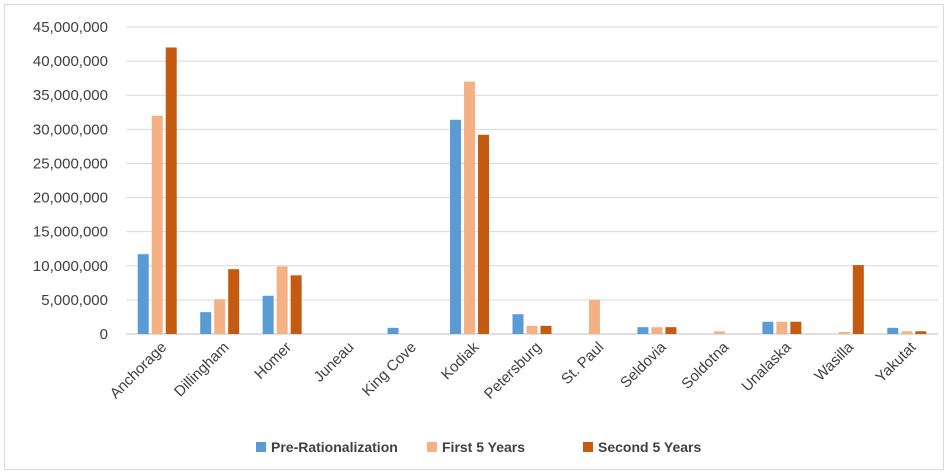 The image size is (949, 476). What do you see at coordinates (393, 330) in the screenshot?
I see `bar-king-cove-s1` at bounding box center [393, 330].